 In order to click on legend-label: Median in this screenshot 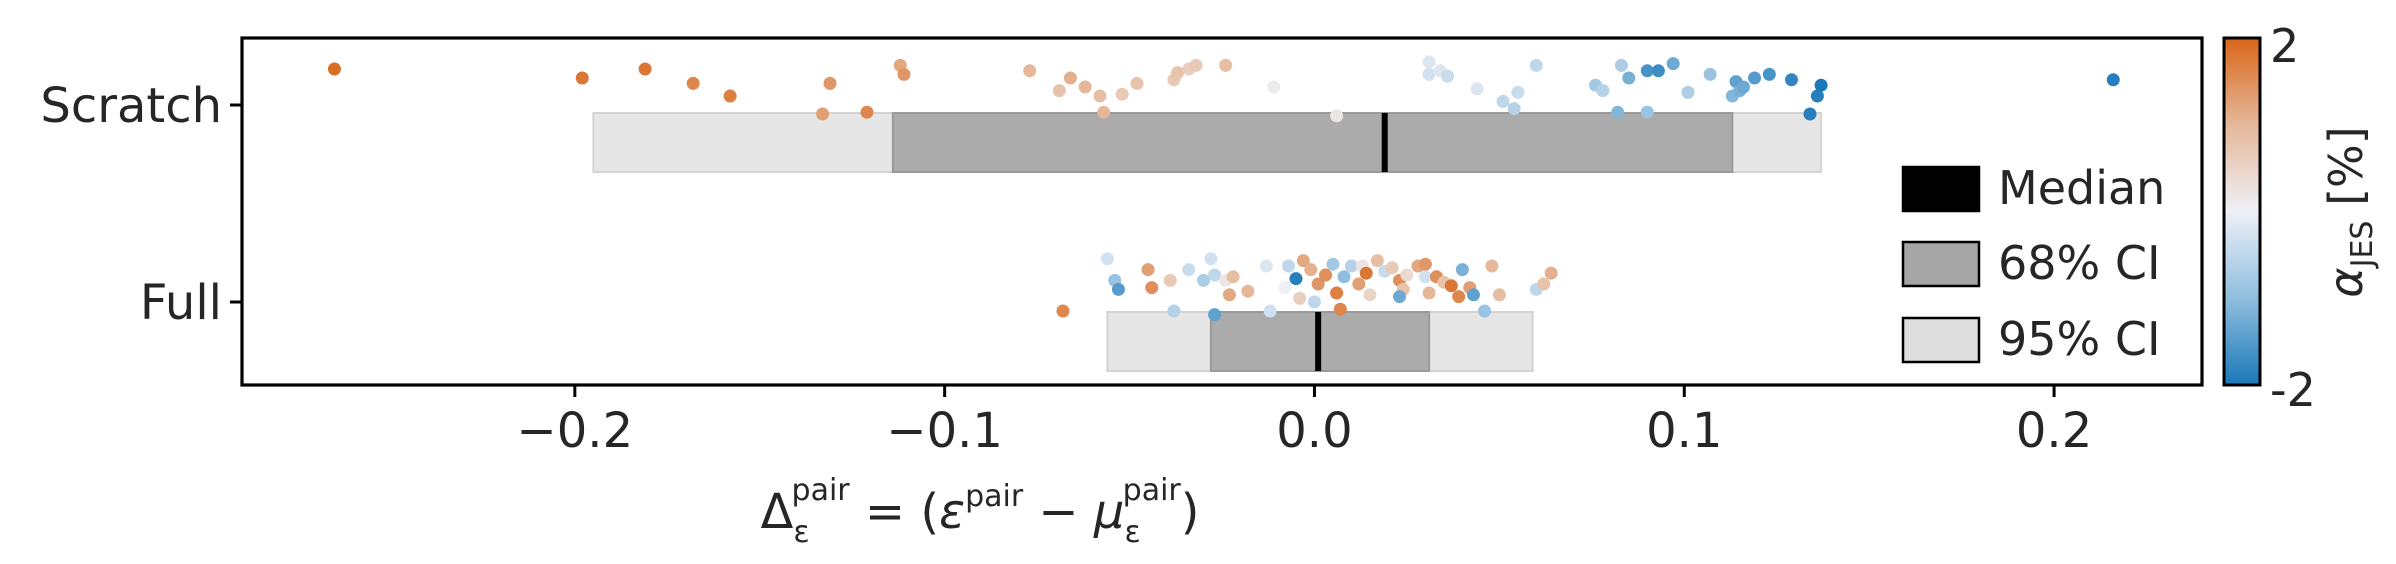, I will do `click(2081, 188)`.